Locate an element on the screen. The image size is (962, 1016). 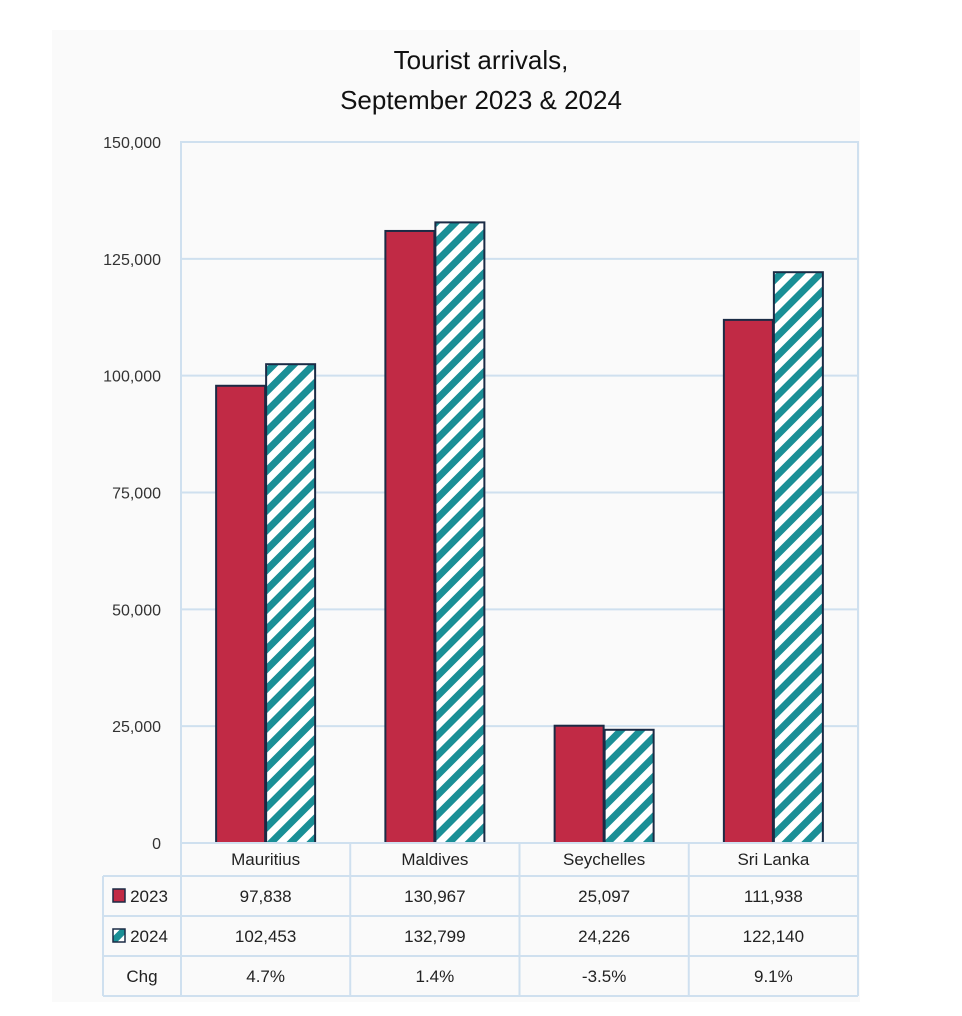
chart-title: Tourist arrivals, September 2023 & 2024 is located at coordinates (481, 80).